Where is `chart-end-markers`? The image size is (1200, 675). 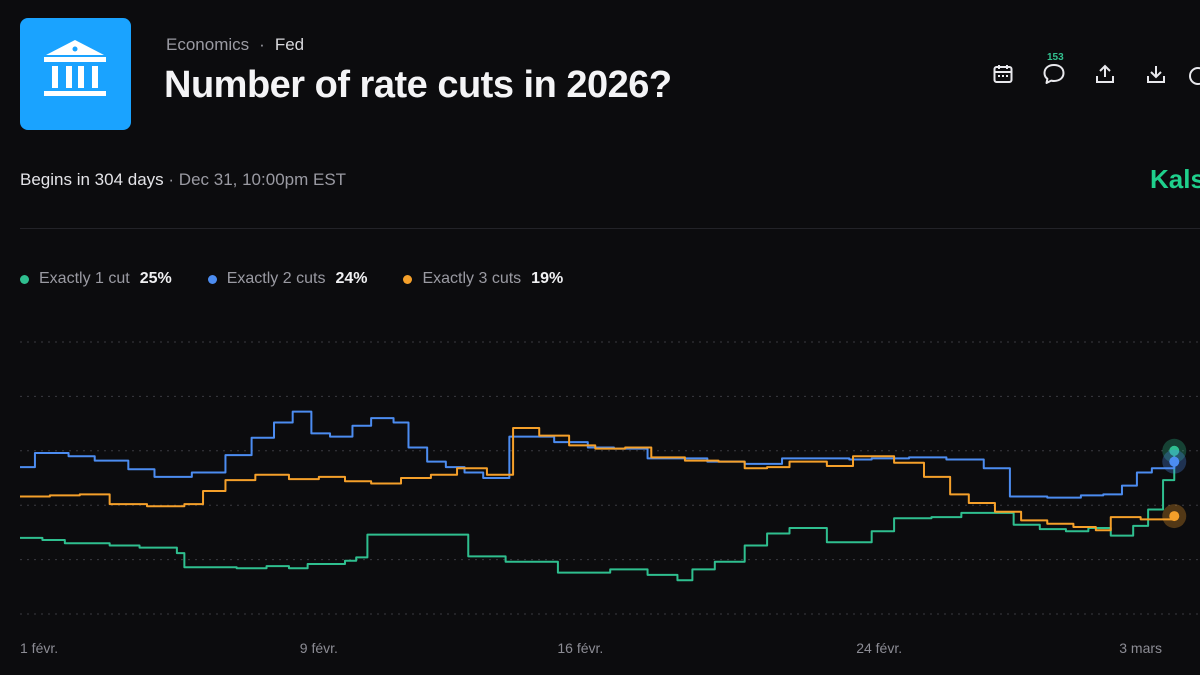
chart-end-markers is located at coordinates (1174, 483).